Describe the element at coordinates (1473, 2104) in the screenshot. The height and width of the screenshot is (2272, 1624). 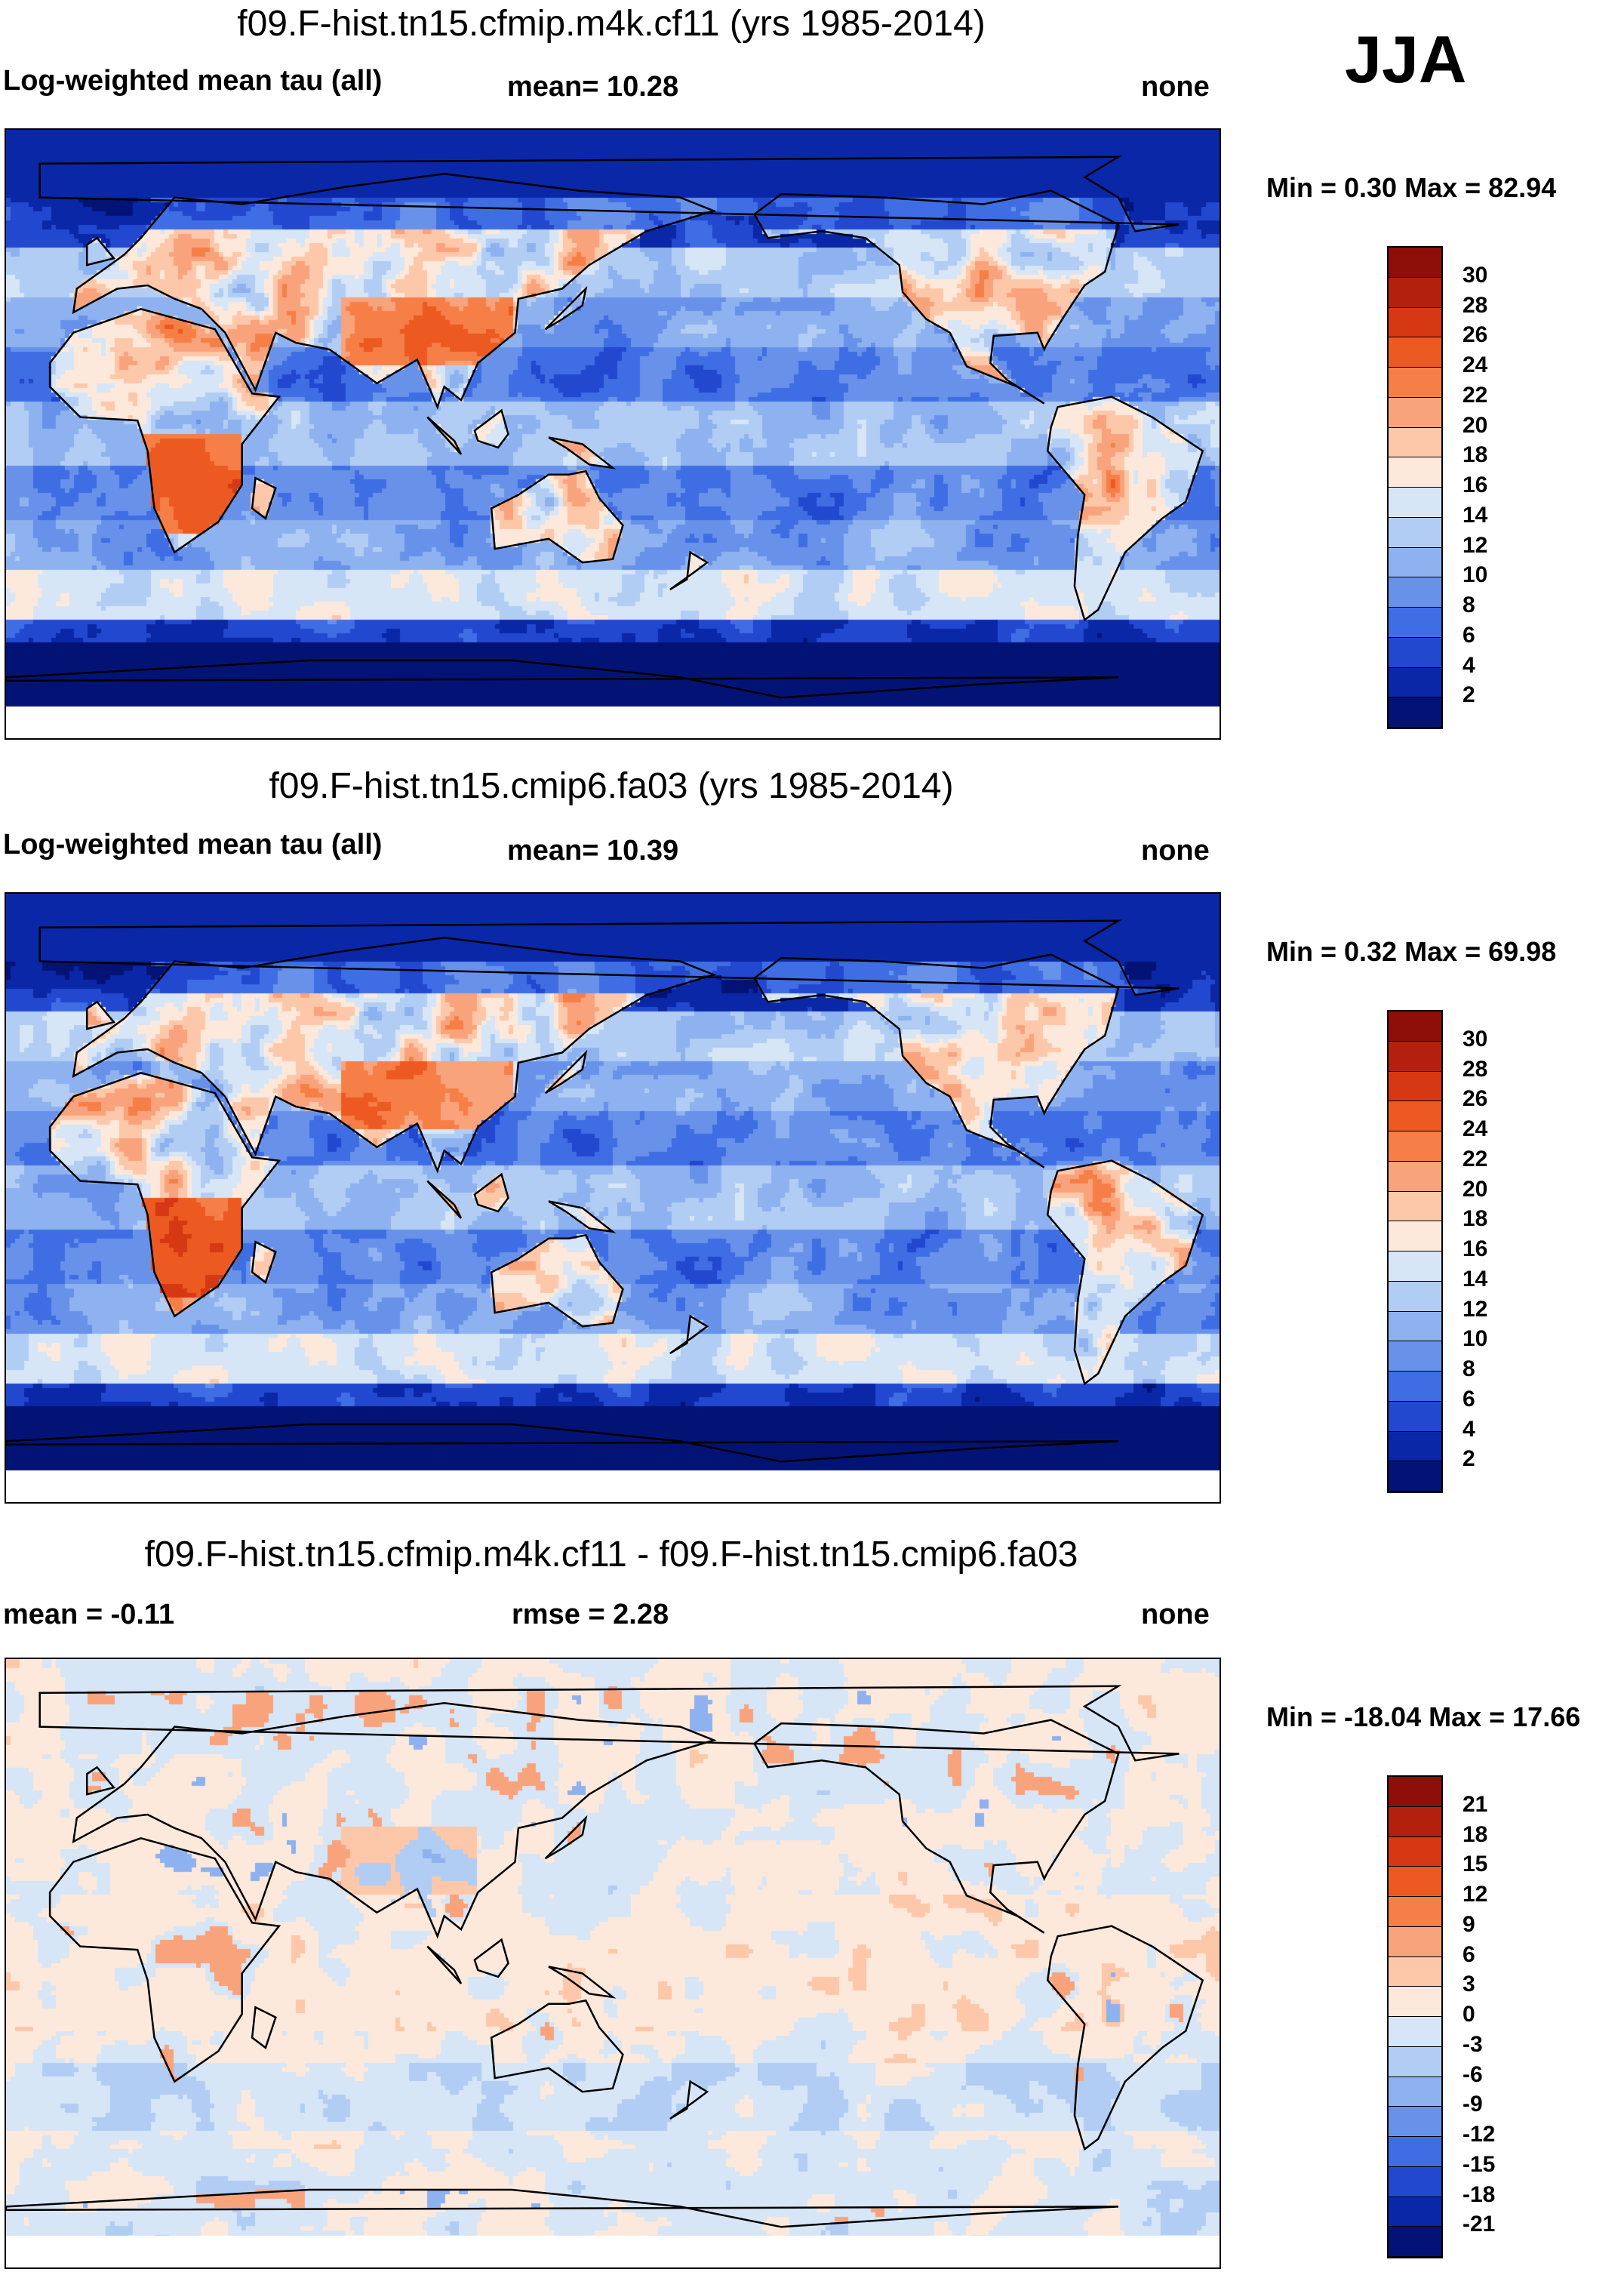
I see `colorbar-tick-label: -9` at that location.